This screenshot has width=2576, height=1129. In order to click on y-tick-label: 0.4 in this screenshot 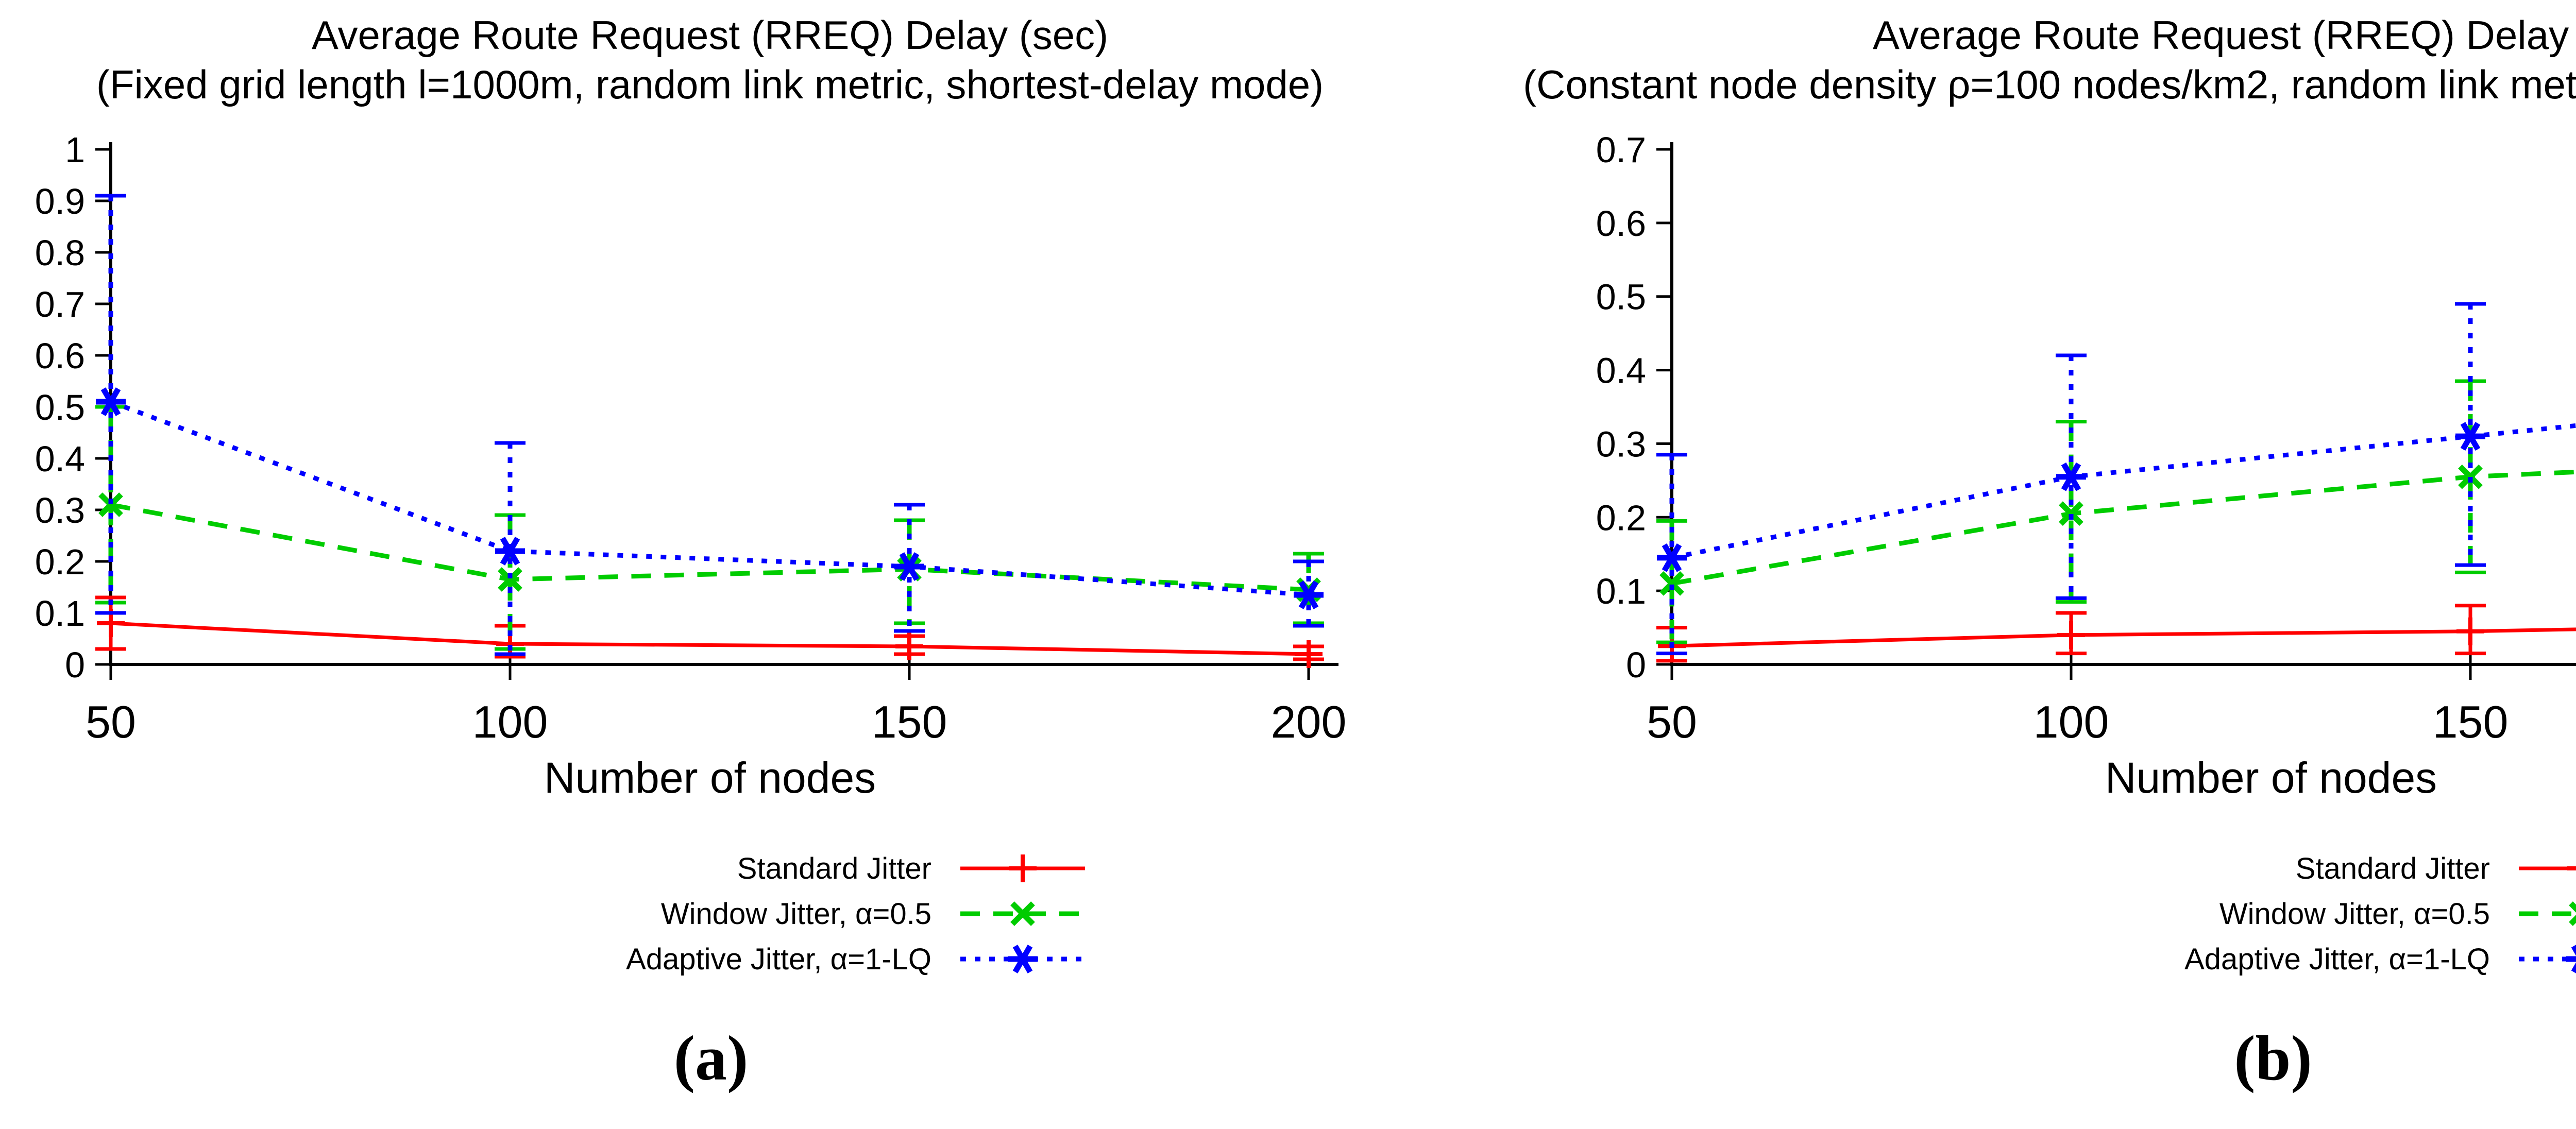, I will do `click(1621, 371)`.